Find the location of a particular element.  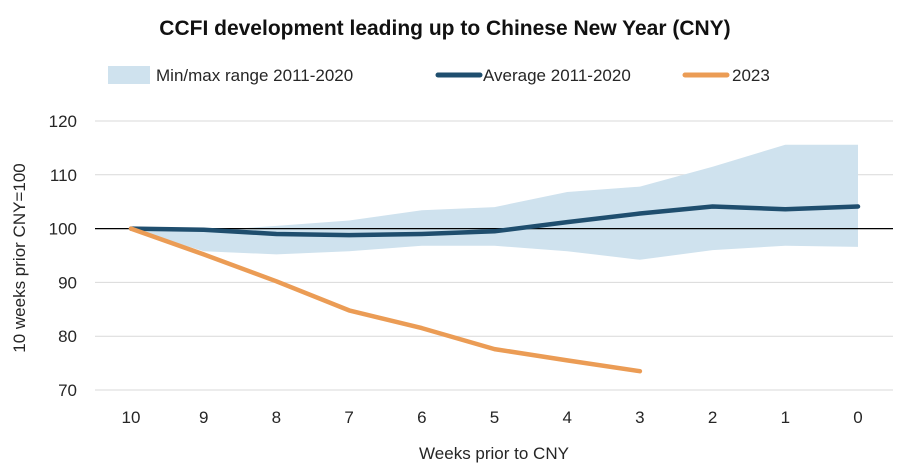

x-tick-label: 9 is located at coordinates (203, 417).